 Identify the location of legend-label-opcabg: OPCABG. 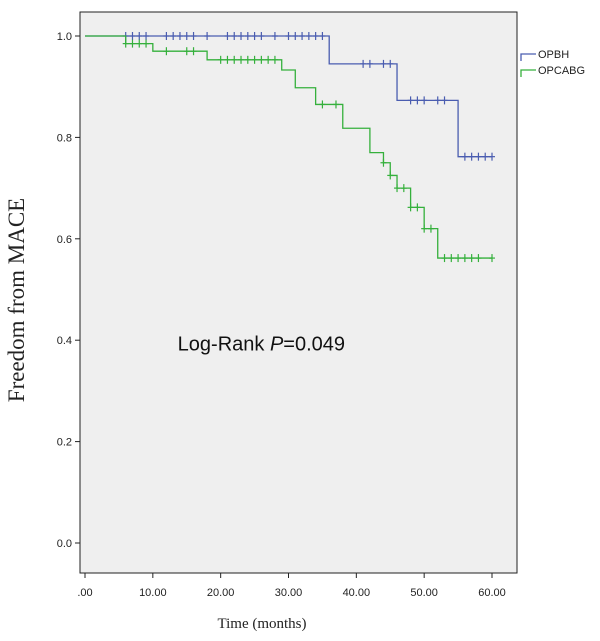
(561, 71).